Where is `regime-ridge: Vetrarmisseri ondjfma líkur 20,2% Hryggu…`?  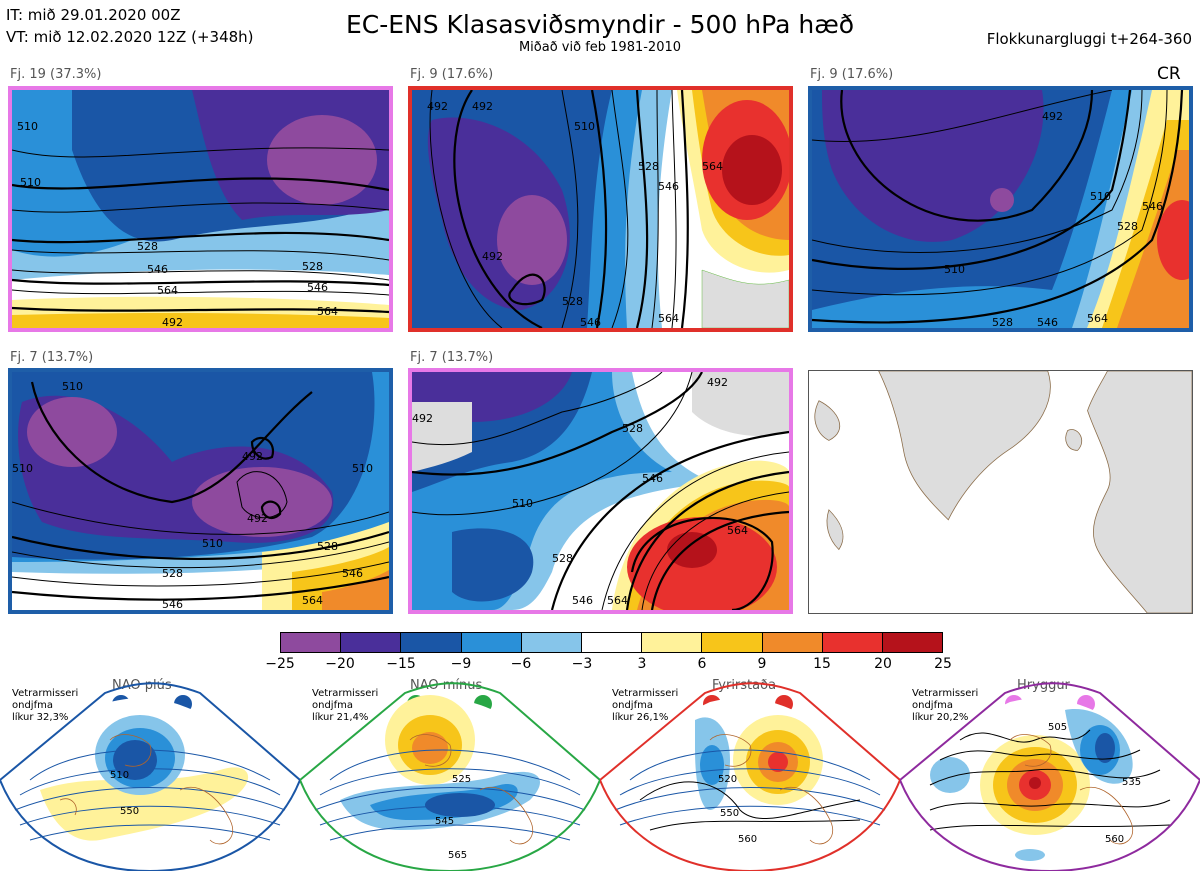
regime-ridge: Vetrarmisseri ondjfma líkur 20,2% Hryggu… is located at coordinates (1050, 774).